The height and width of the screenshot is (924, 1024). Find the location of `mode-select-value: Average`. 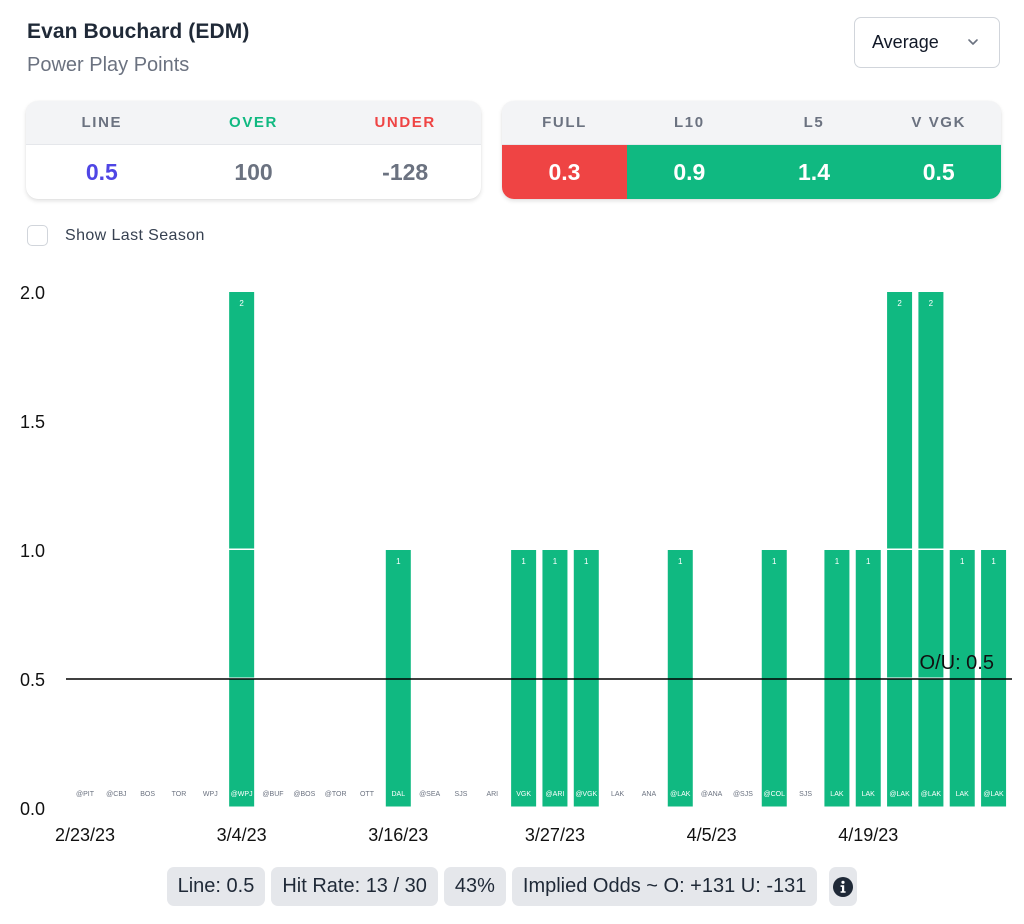

mode-select-value: Average is located at coordinates (905, 42).